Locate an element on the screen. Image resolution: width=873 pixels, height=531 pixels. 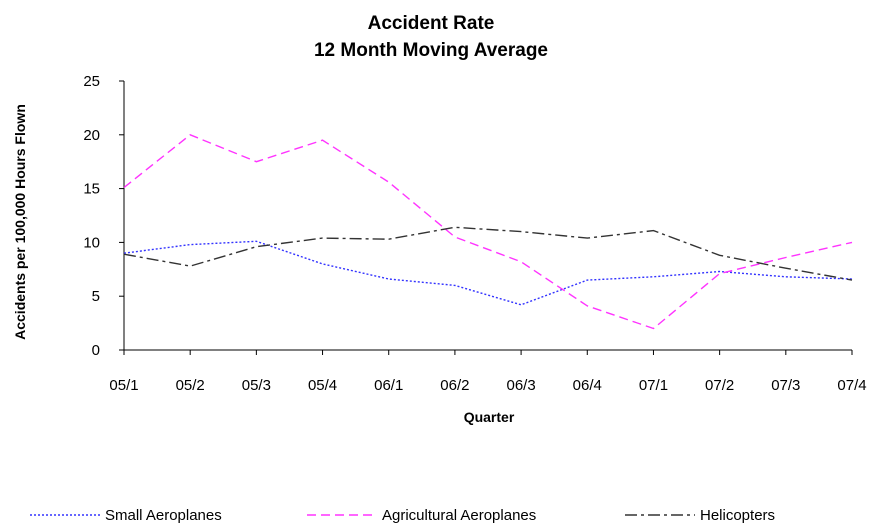
x-tick-label: 06/3 is located at coordinates (520, 385).